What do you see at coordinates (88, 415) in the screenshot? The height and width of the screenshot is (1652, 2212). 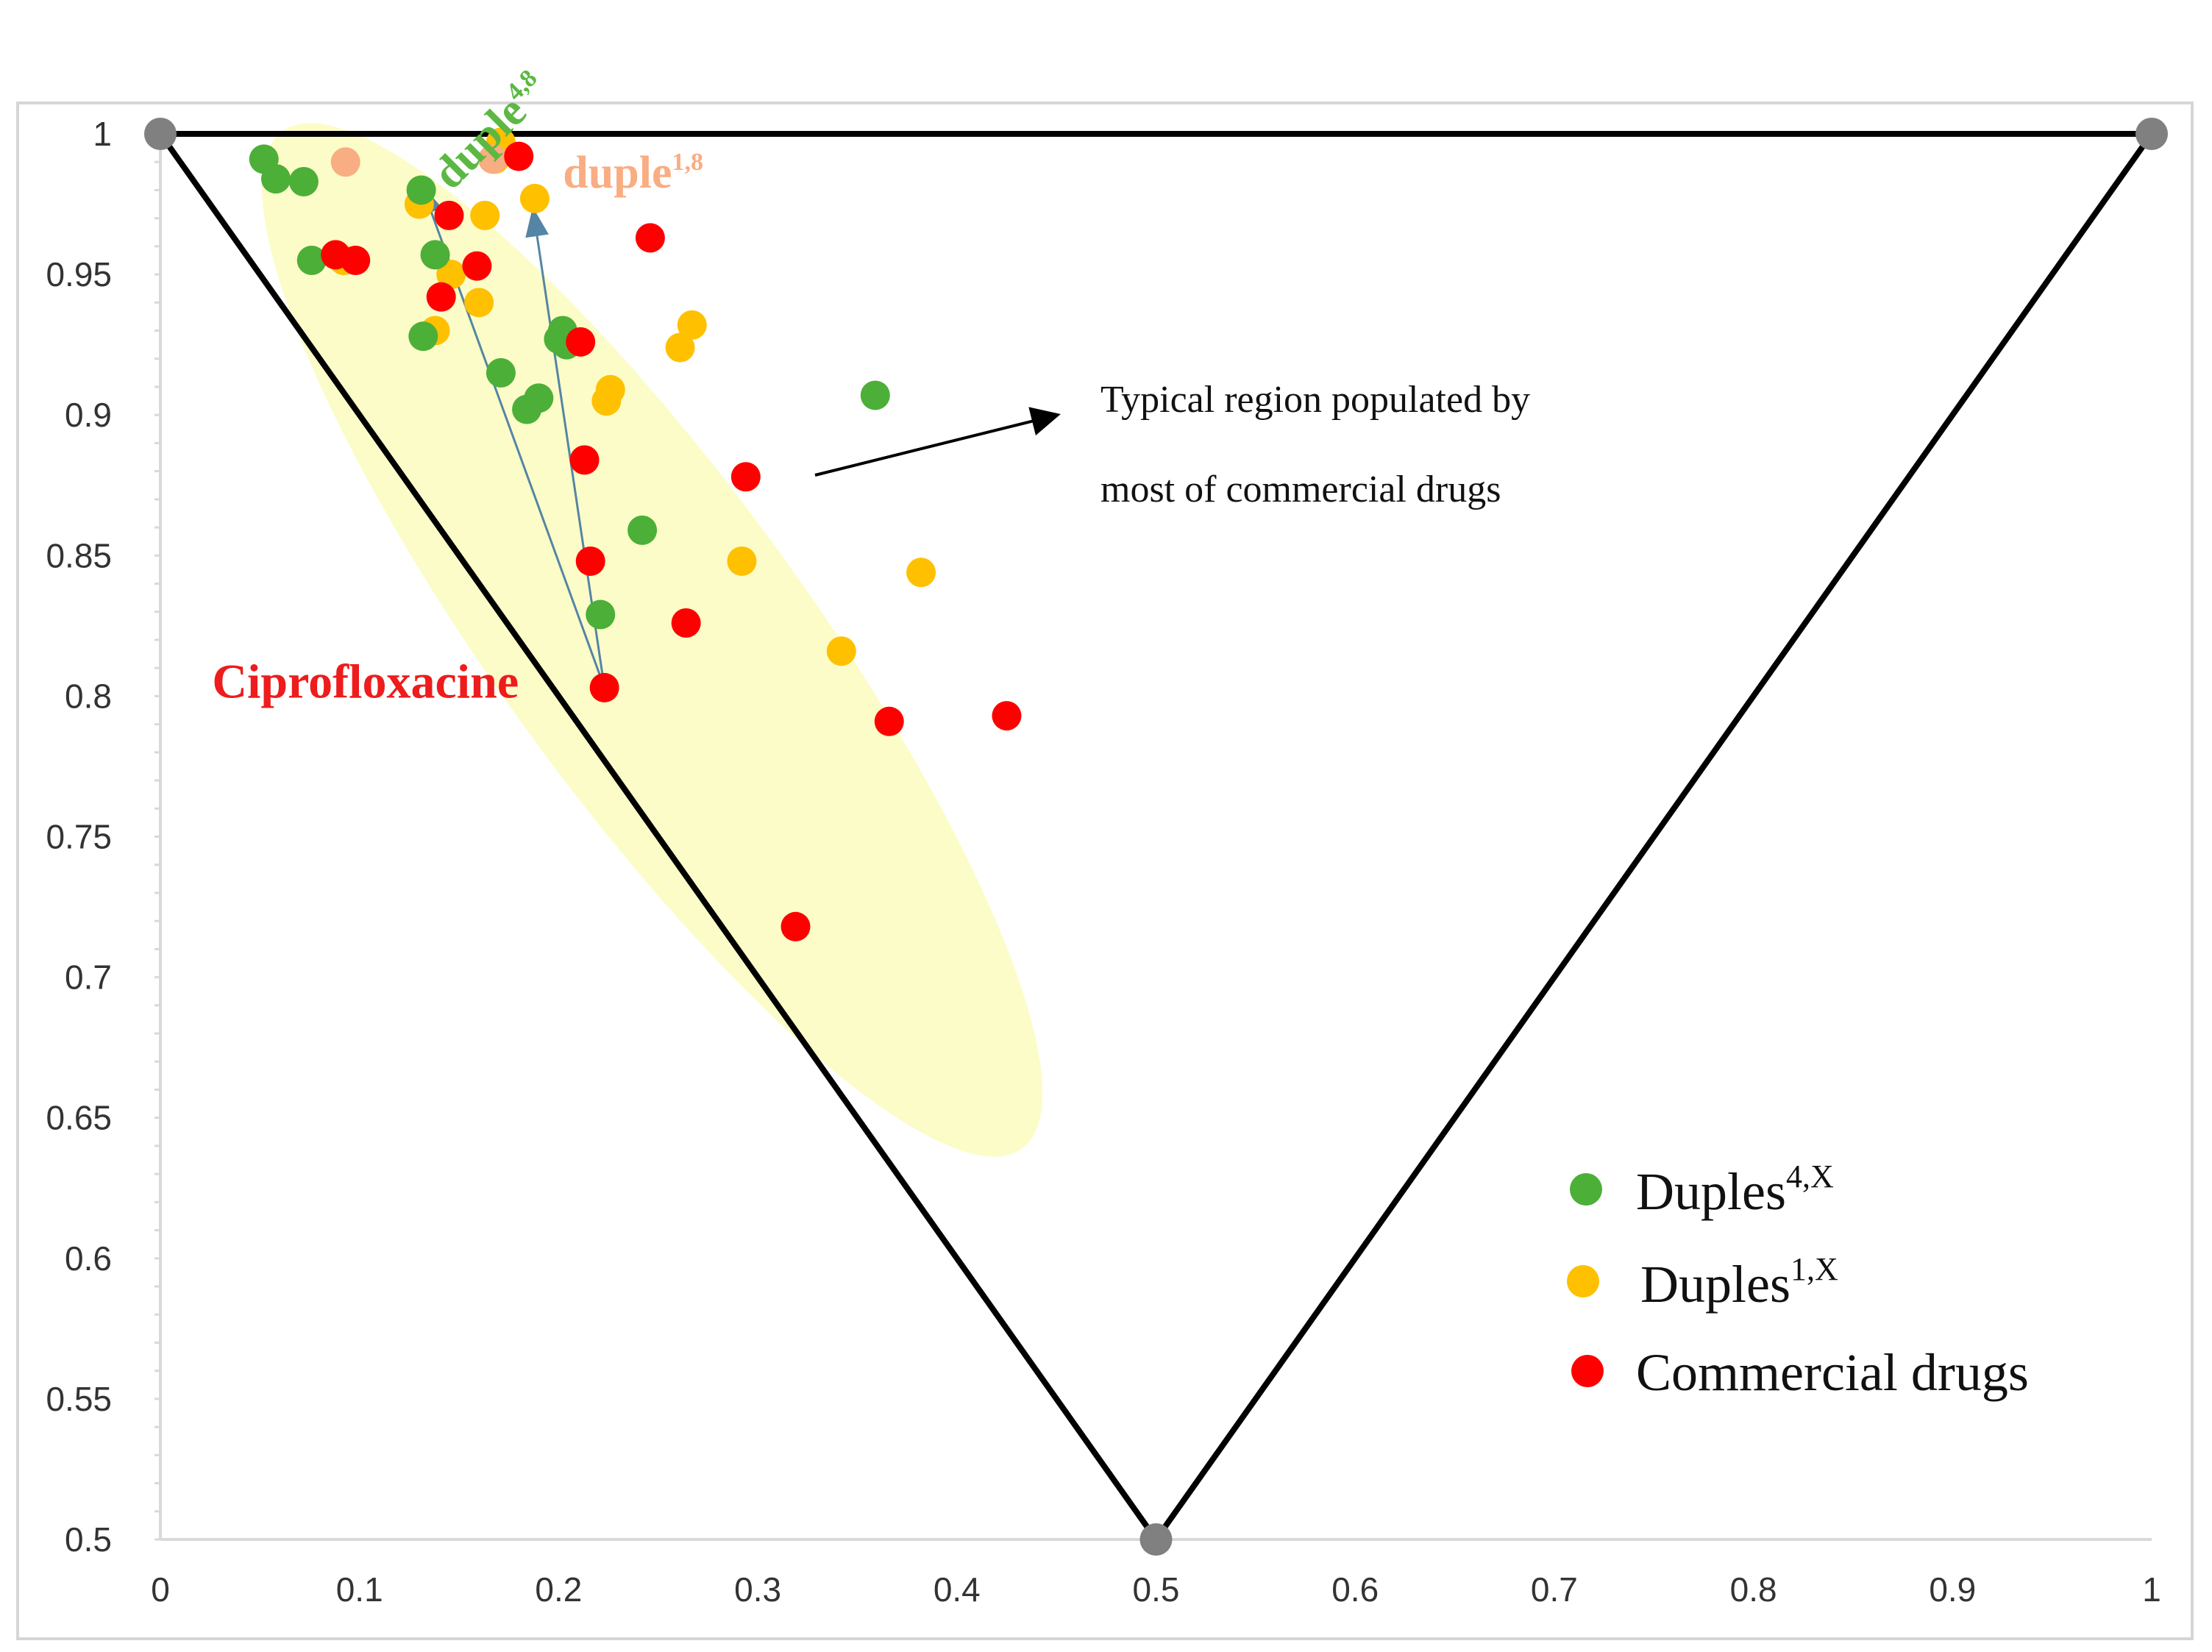 I see `y-tick-label: 0.9` at bounding box center [88, 415].